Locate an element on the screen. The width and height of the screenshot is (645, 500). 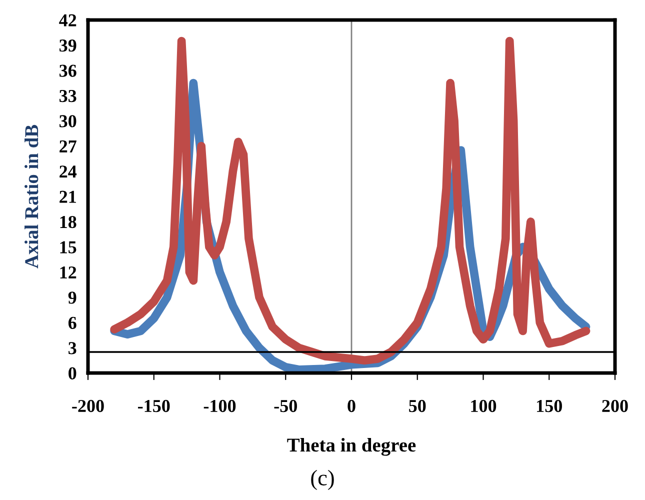
y-tick-label: 9 is located at coordinates (72, 298).